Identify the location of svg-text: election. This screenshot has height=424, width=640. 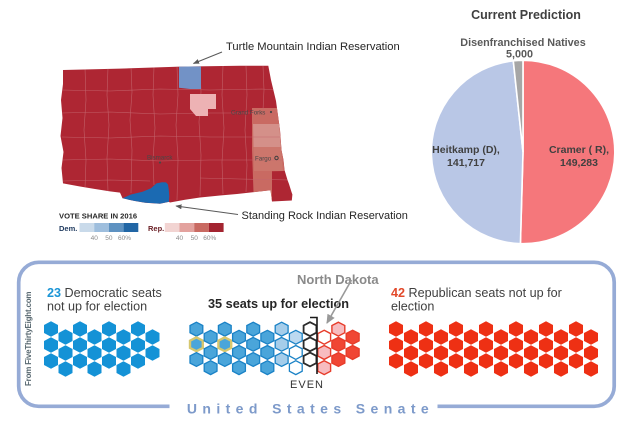
(412, 307).